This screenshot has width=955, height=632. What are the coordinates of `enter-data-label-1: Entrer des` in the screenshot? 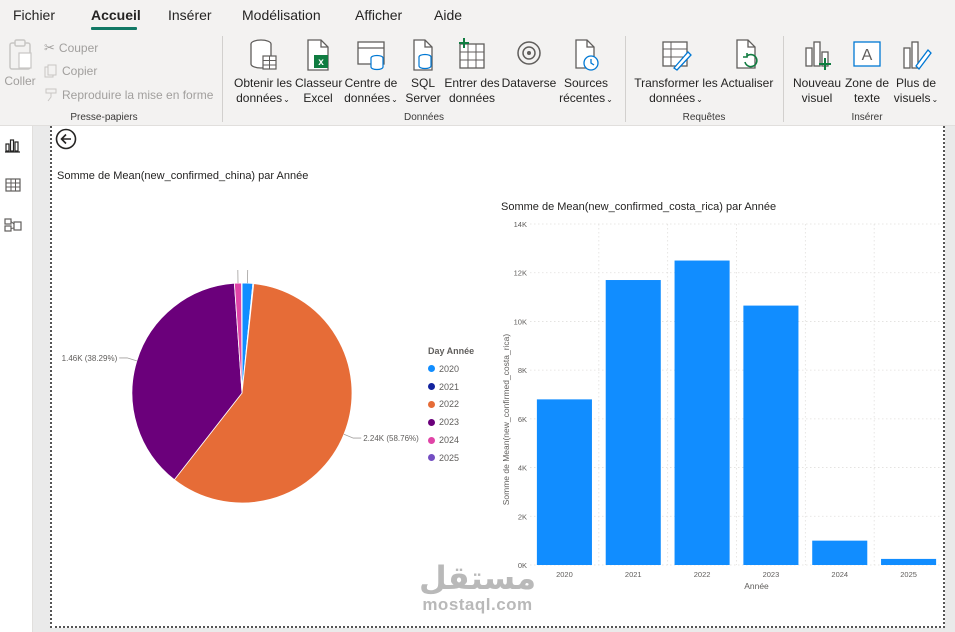 It's located at (472, 83).